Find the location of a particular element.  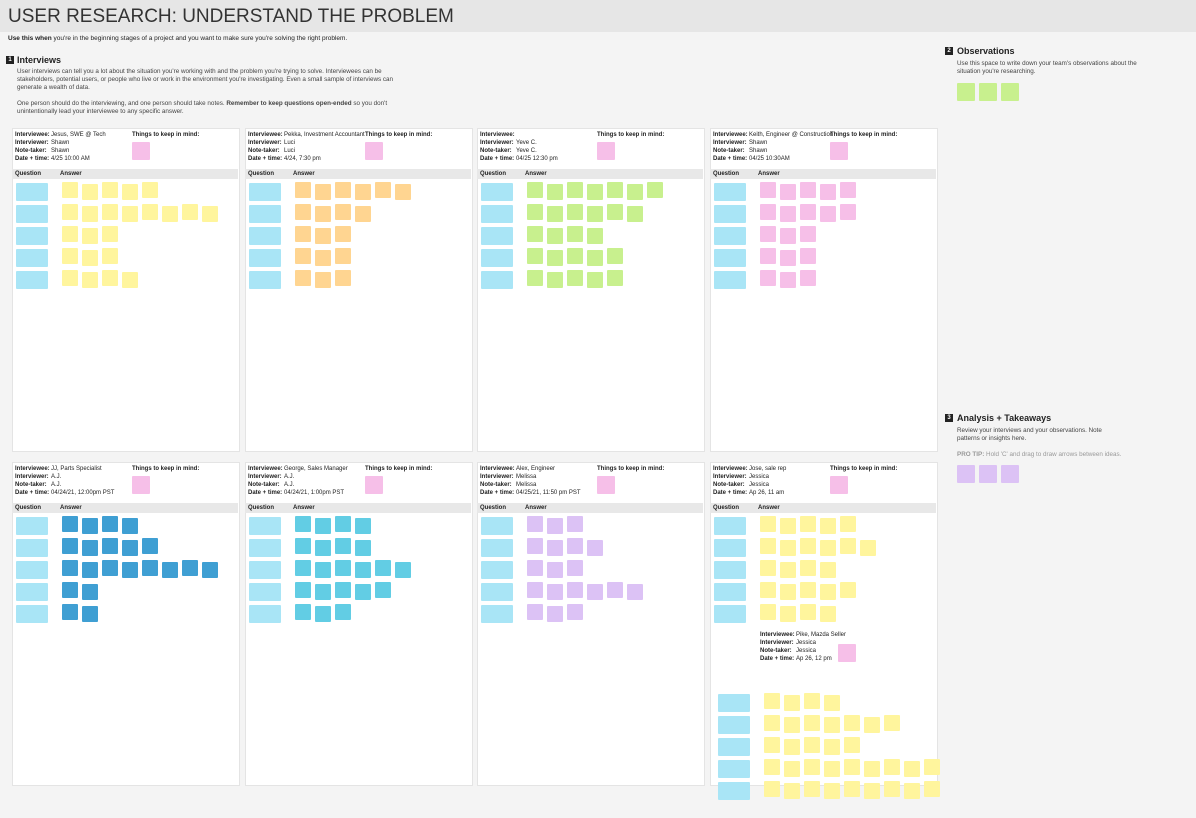

field-label: Note-taker: is located at coordinates (729, 151).